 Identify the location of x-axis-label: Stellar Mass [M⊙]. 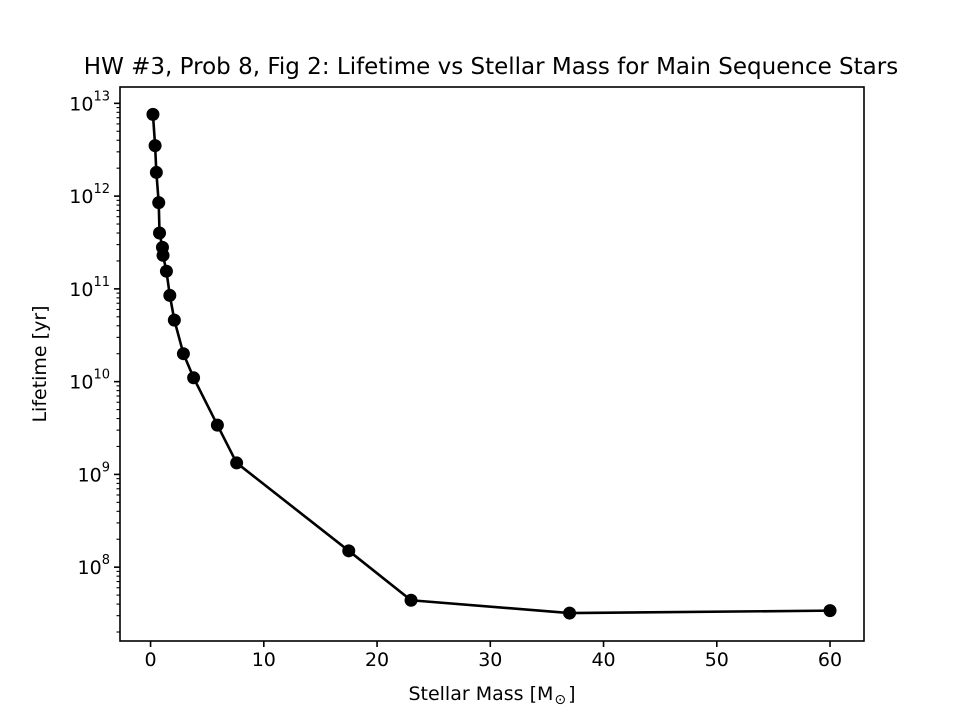
(491, 695).